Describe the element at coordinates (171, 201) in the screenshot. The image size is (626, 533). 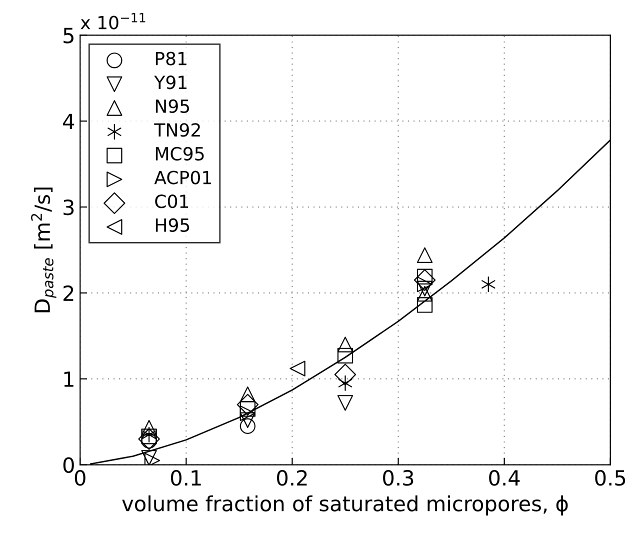
I see `legend-label: C01` at that location.